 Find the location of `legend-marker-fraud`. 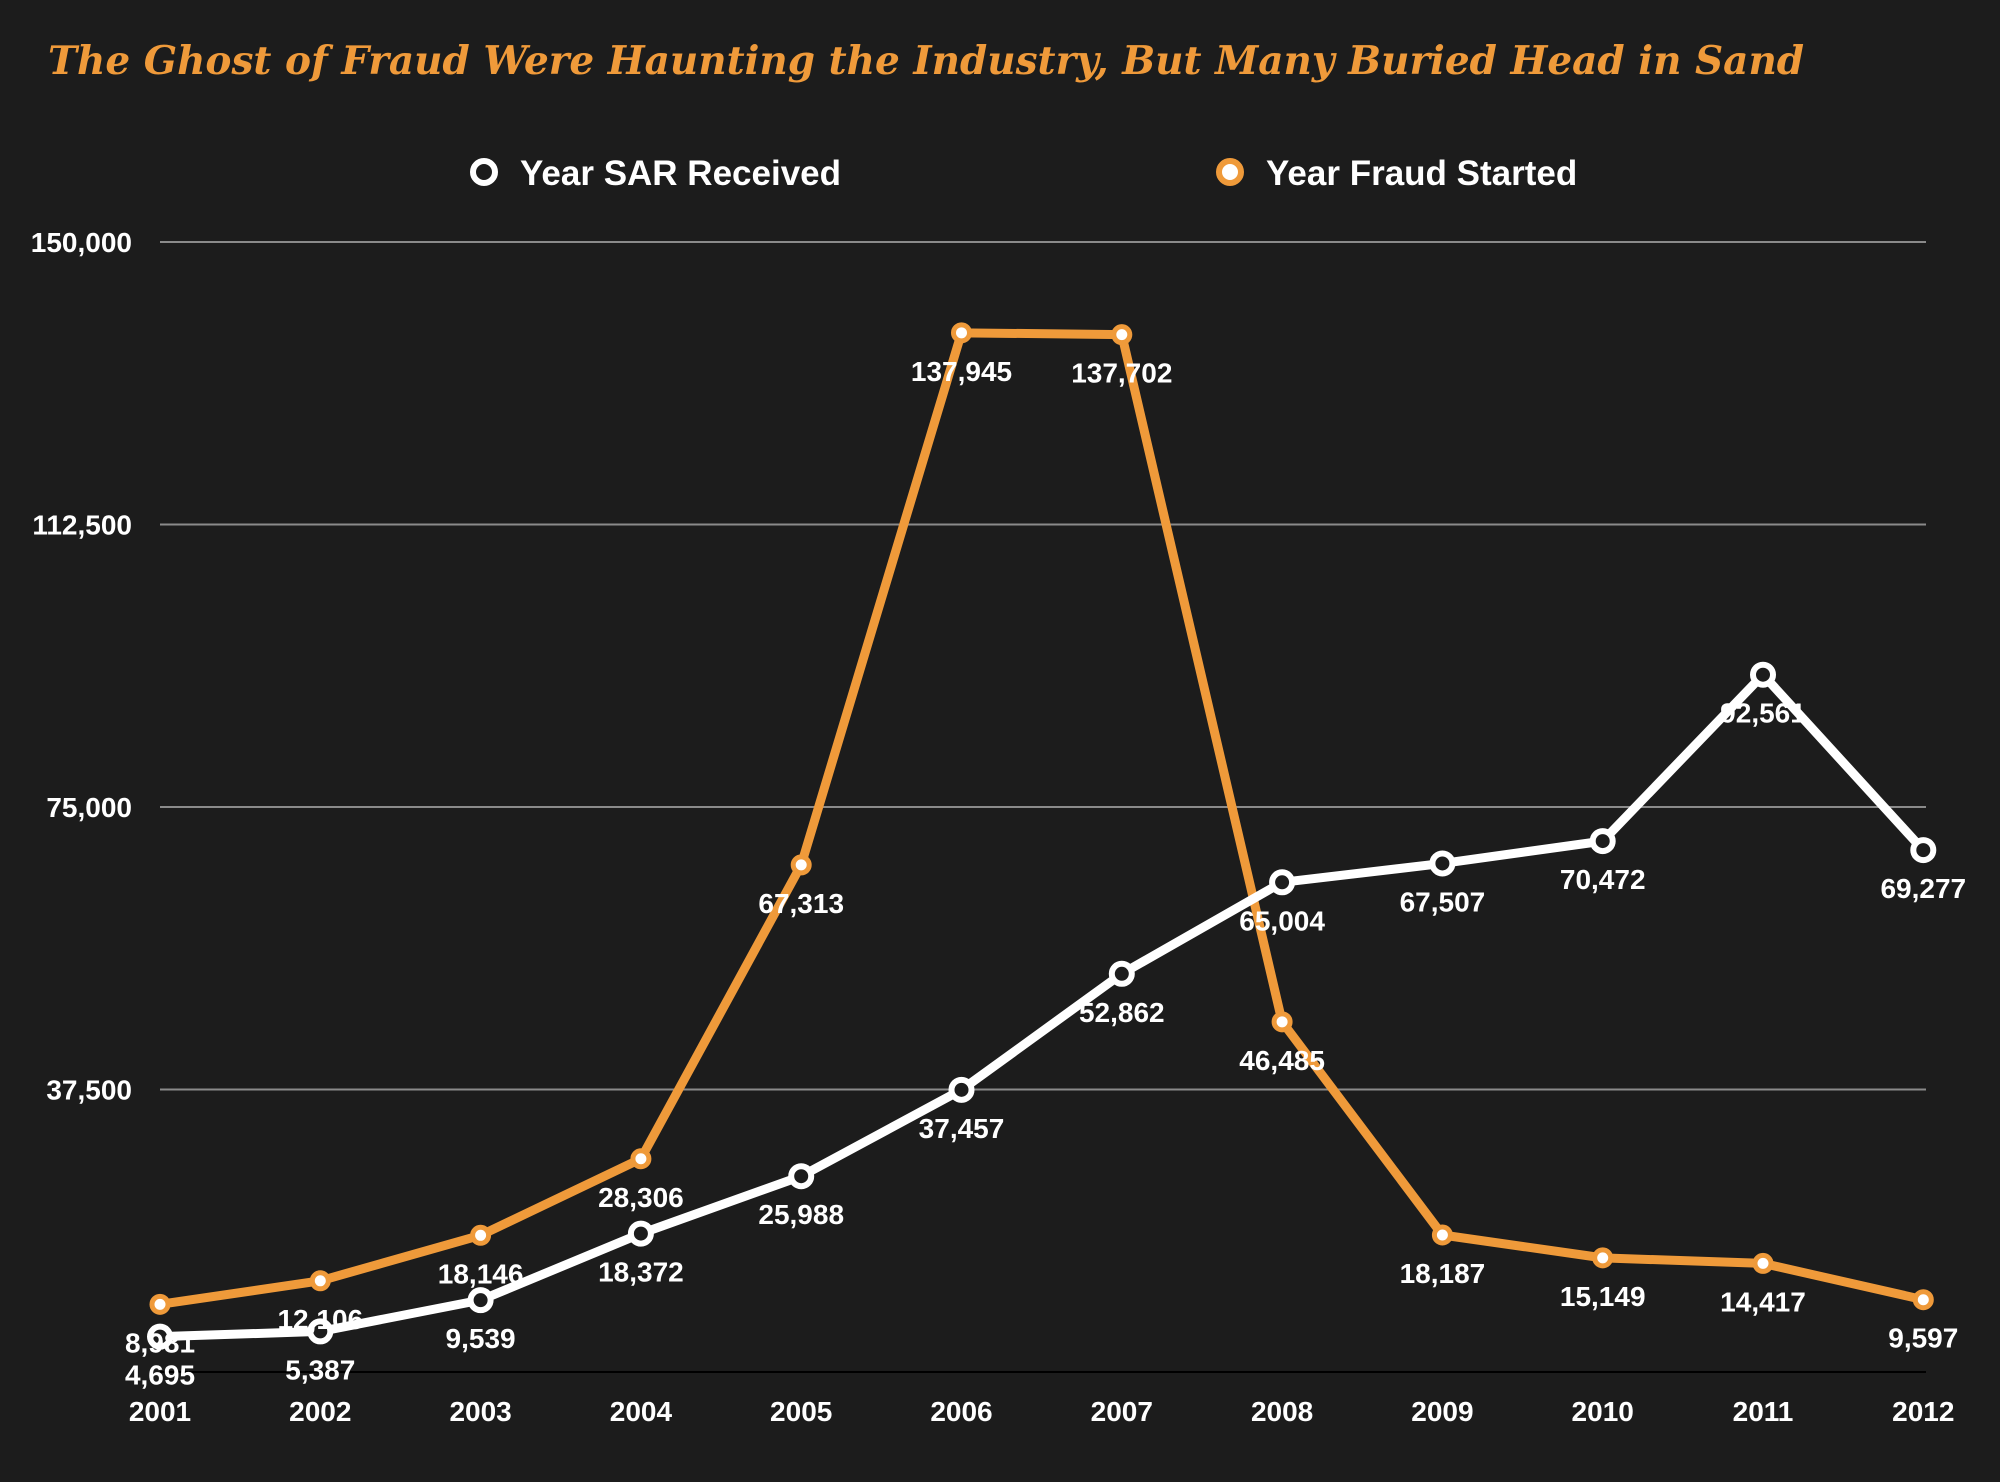

legend-marker-fraud is located at coordinates (1230, 172).